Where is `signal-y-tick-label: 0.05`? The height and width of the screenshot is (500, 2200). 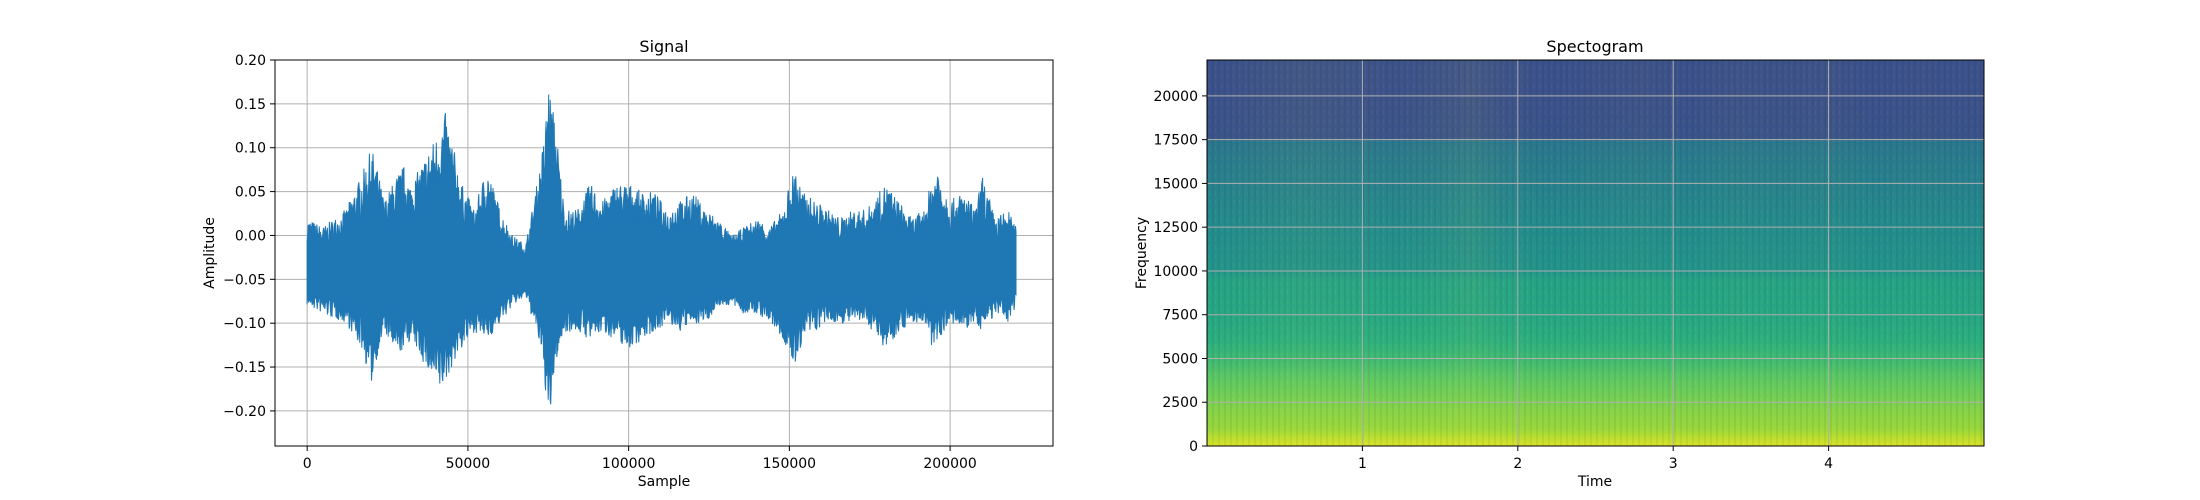
signal-y-tick-label: 0.05 is located at coordinates (250, 193).